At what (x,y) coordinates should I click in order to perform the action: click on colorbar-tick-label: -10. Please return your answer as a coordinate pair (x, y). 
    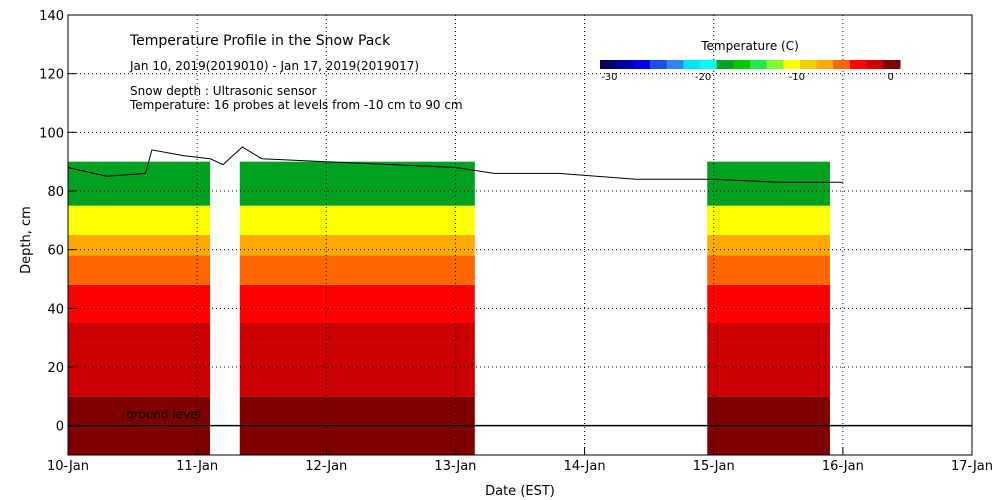
    Looking at the image, I should click on (797, 77).